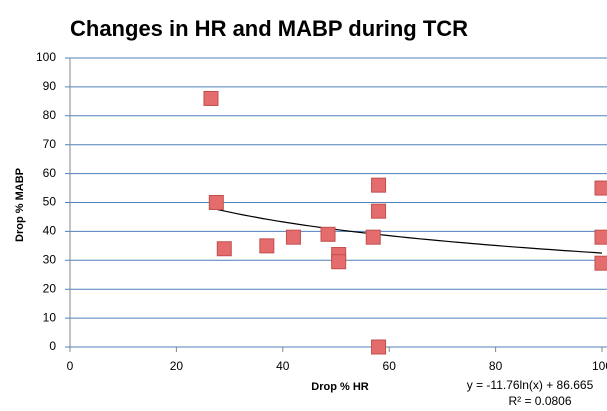 Image resolution: width=607 pixels, height=411 pixels. Describe the element at coordinates (50, 317) in the screenshot. I see `y-tick-label: 10` at that location.